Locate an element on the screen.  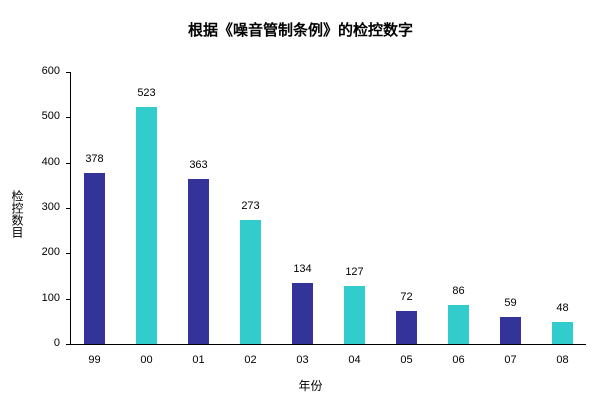
y-tick-label: 400 is located at coordinates (50, 161).